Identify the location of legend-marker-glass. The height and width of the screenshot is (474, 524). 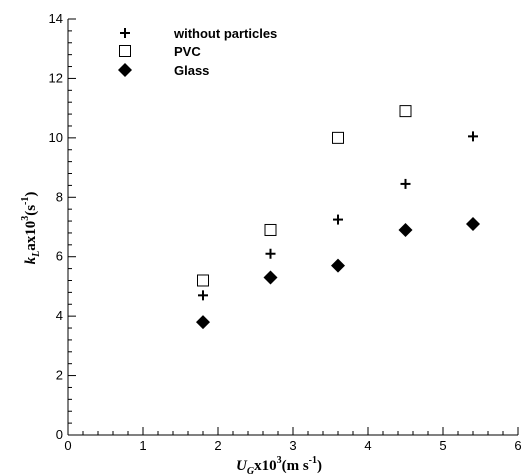
(125, 70).